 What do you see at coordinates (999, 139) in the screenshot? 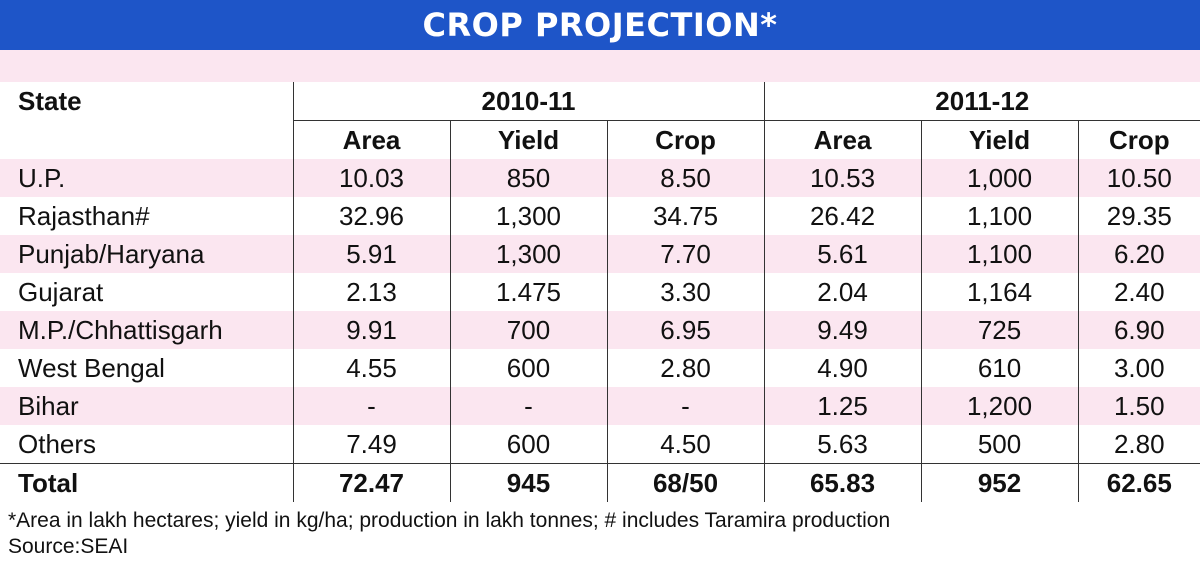
I see `col-header-yield-2011-12: Yield` at bounding box center [999, 139].